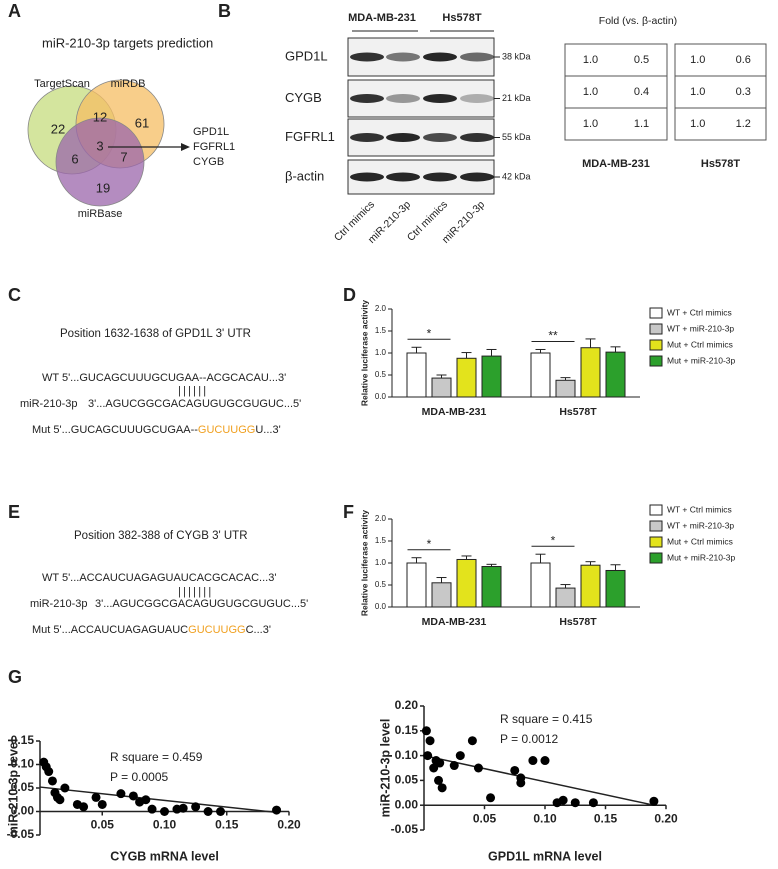  What do you see at coordinates (461, 18) in the screenshot?
I see `cell-line-label: Hs578T` at bounding box center [461, 18].